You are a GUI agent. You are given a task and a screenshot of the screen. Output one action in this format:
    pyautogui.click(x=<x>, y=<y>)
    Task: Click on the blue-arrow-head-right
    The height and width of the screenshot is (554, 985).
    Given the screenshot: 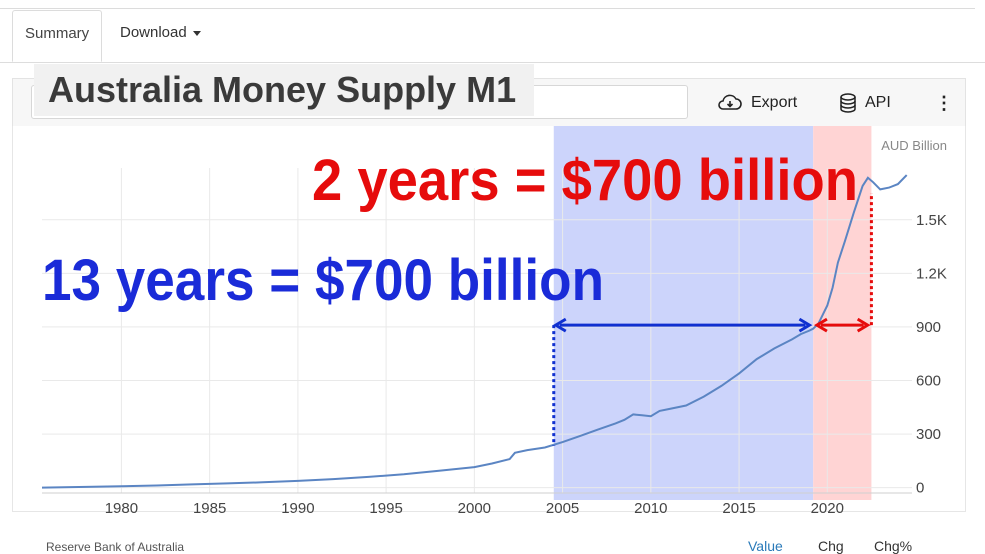 What is the action you would take?
    pyautogui.click(x=805, y=325)
    